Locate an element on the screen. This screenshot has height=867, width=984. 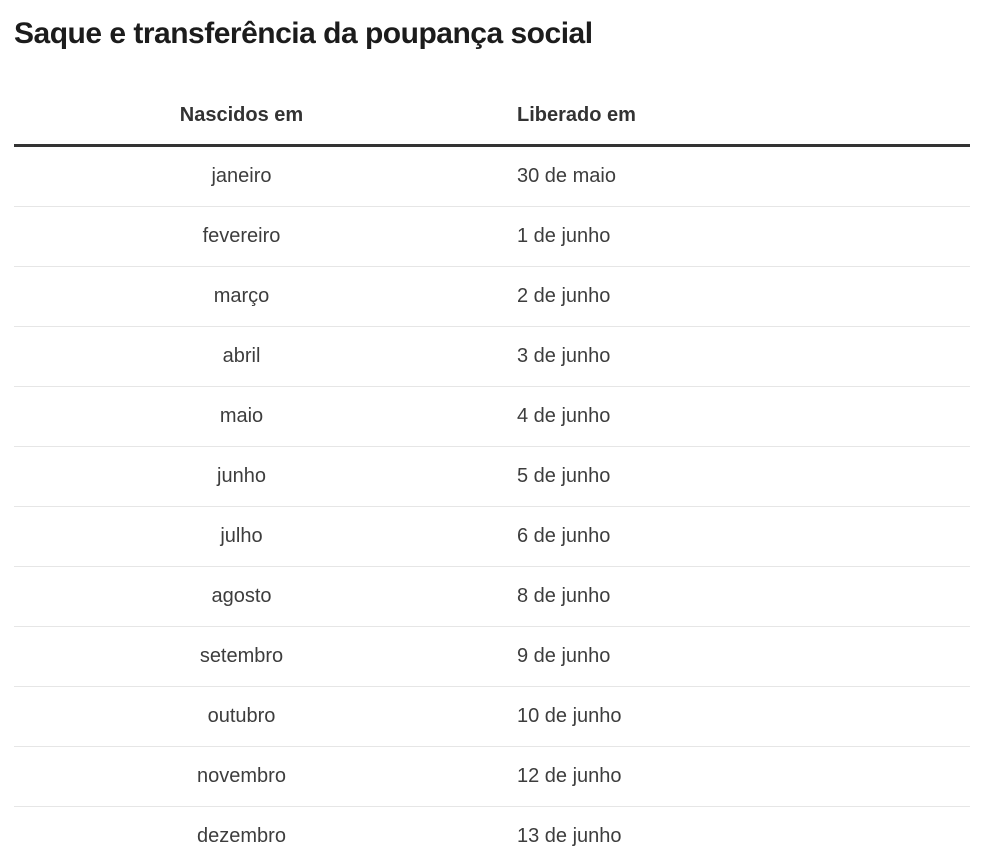
table-row: outubro 10 de junho is located at coordinates (492, 716).